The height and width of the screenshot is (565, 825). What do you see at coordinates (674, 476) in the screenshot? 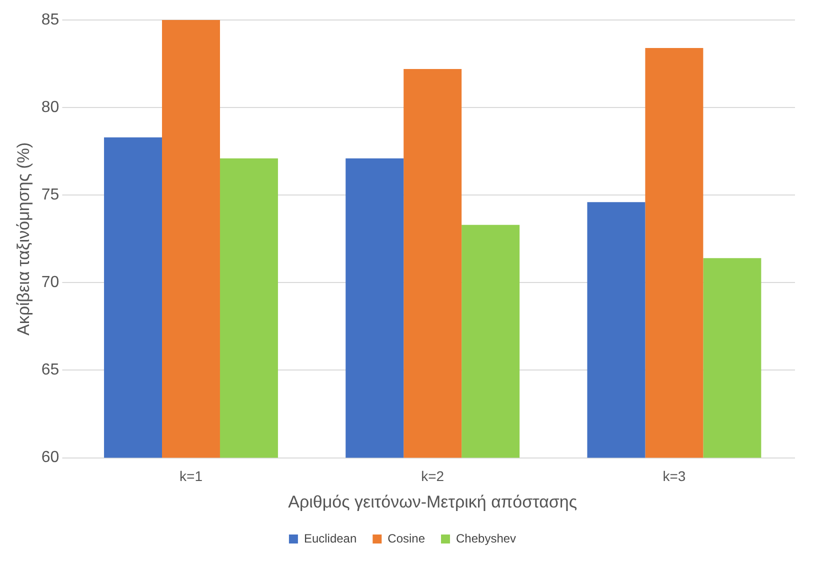
I see `x-tick-label: k=3` at bounding box center [674, 476].